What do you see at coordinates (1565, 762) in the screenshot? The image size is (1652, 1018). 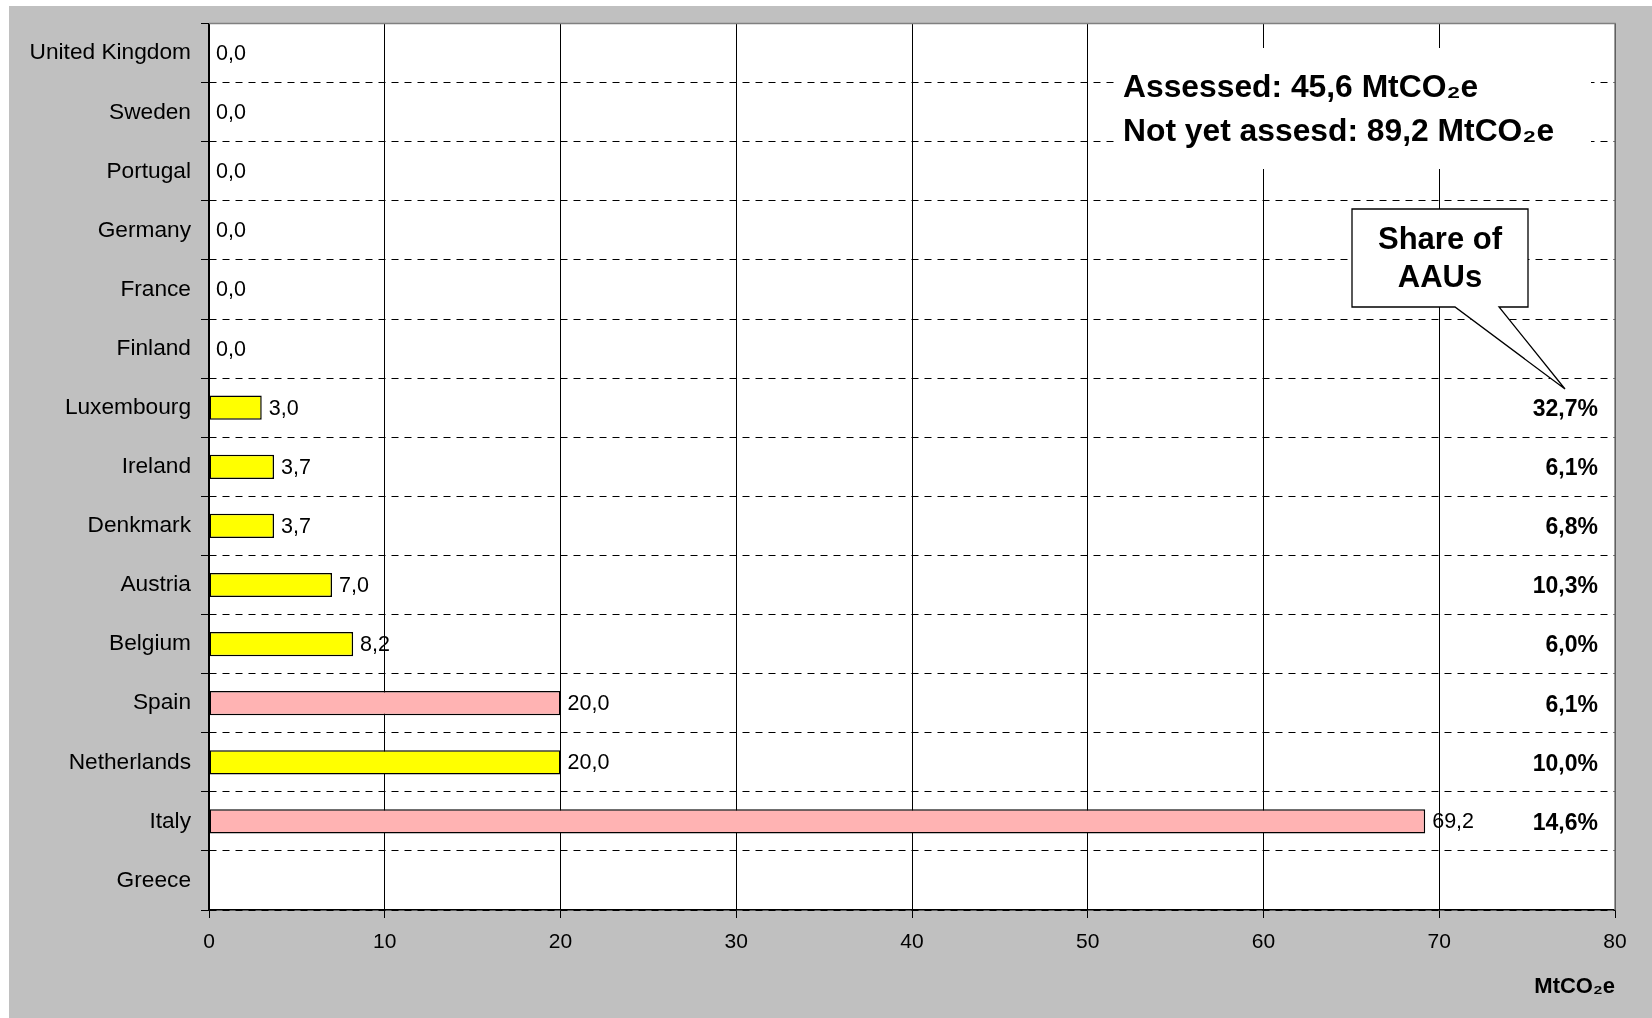 I see `annotation: 10,0%` at bounding box center [1565, 762].